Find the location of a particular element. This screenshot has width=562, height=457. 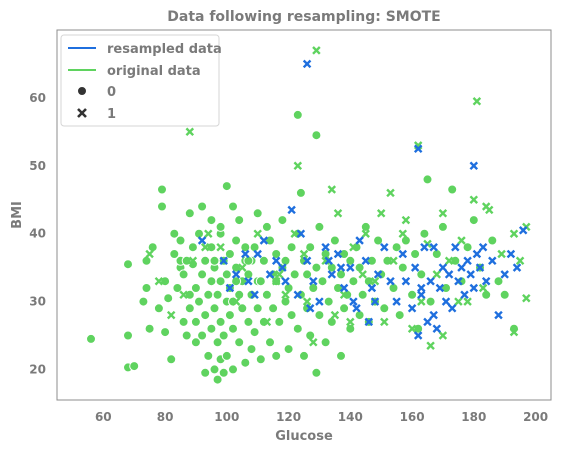

legend-original-label: original data is located at coordinates (154, 71).